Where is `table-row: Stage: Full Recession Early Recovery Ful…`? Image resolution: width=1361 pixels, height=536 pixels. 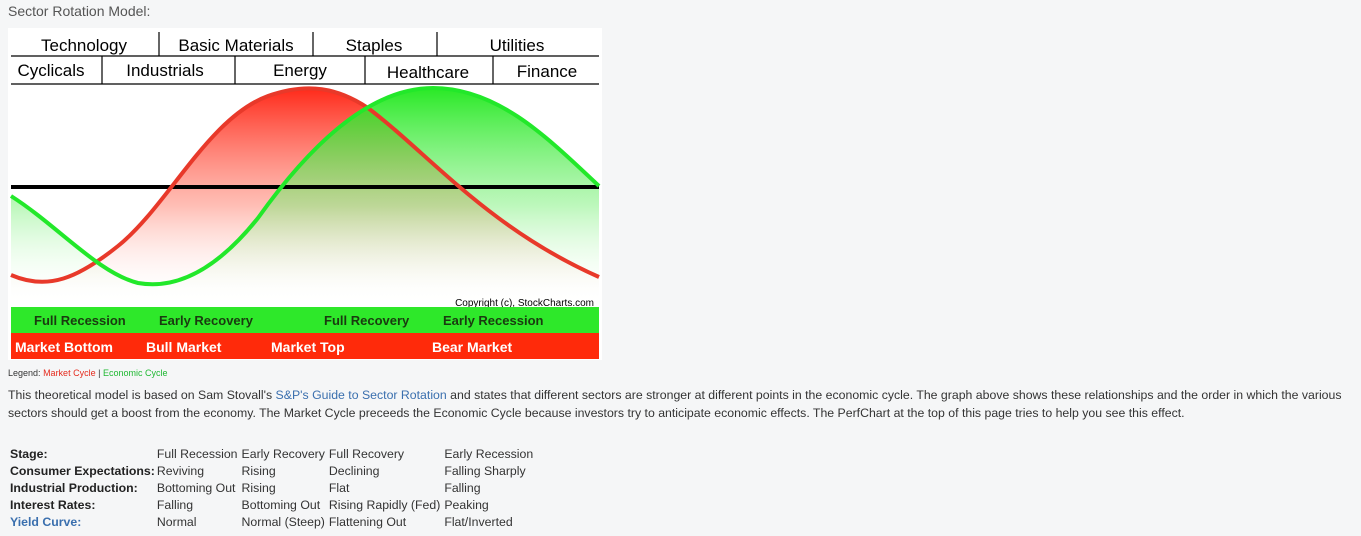
table-row: Stage: Full Recession Early Recovery Ful… is located at coordinates (271, 454).